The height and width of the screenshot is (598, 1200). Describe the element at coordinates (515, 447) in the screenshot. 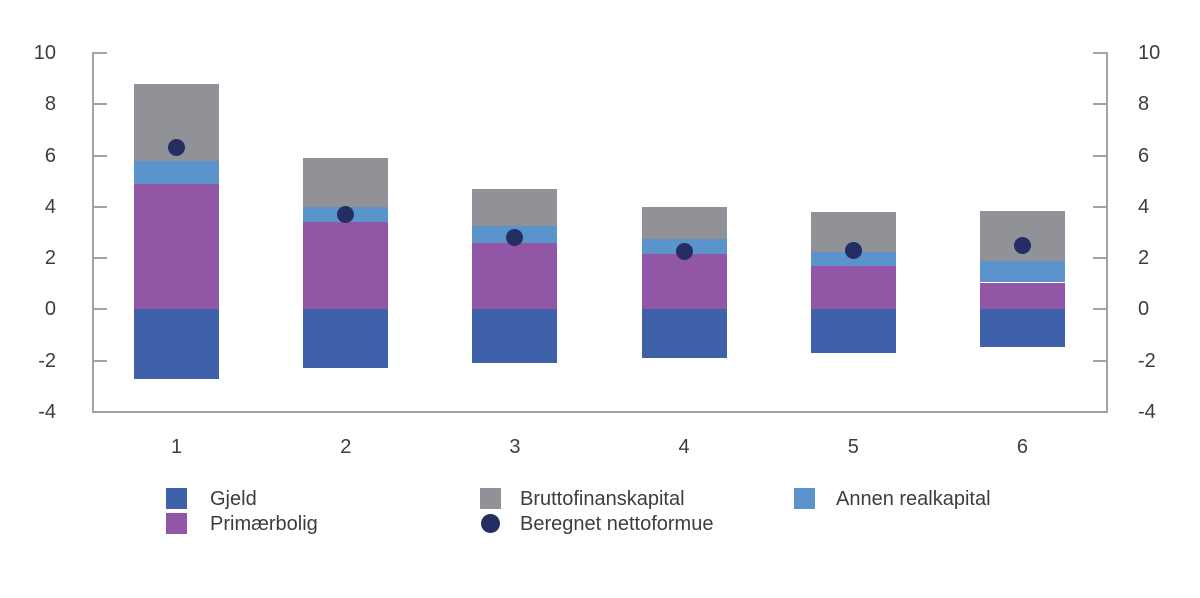

I see `x-axis-category-label: 3` at that location.